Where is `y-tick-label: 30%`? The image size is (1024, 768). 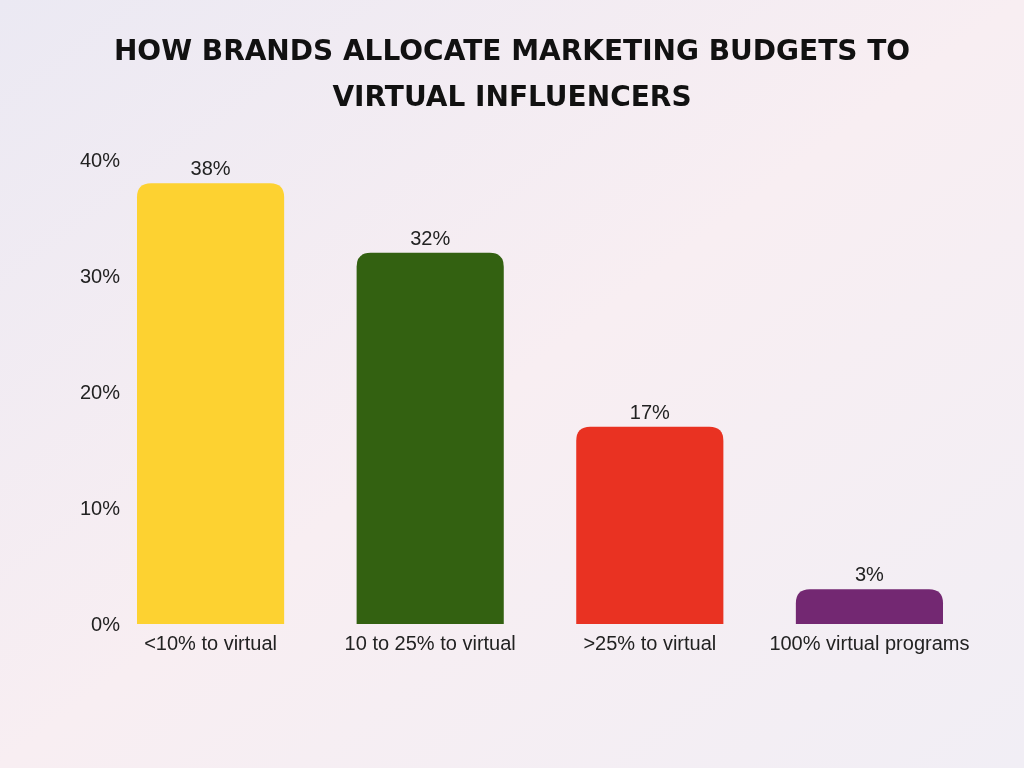
y-tick-label: 30% is located at coordinates (100, 276).